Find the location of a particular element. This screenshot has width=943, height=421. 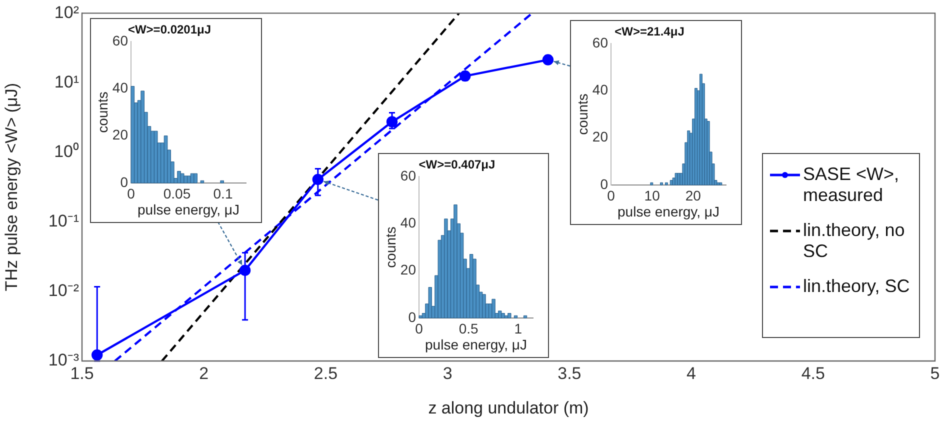

x-tick-label: 4.5 is located at coordinates (813, 373).